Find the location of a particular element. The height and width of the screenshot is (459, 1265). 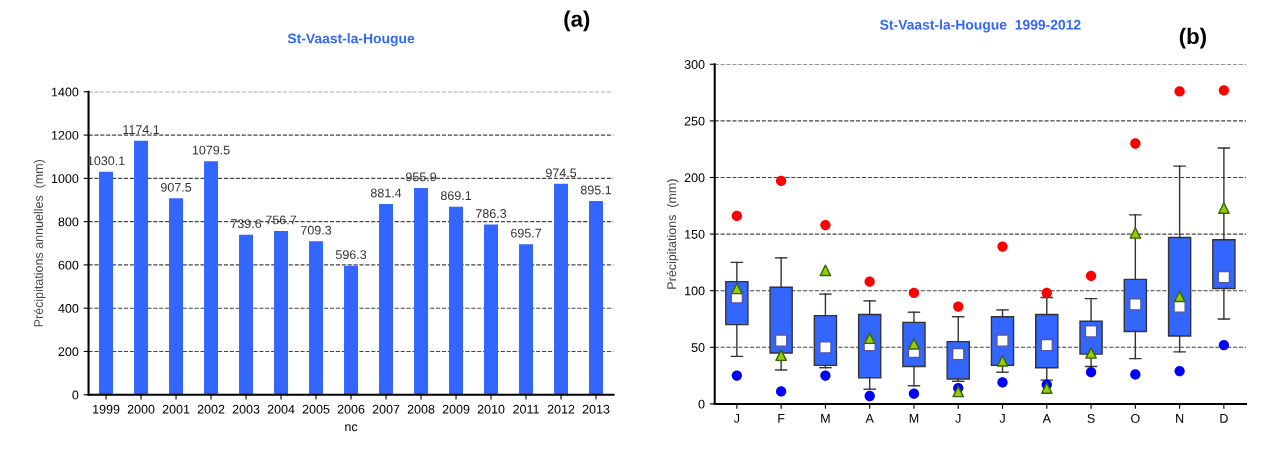

y-tick-label: 300 is located at coordinates (694, 64).